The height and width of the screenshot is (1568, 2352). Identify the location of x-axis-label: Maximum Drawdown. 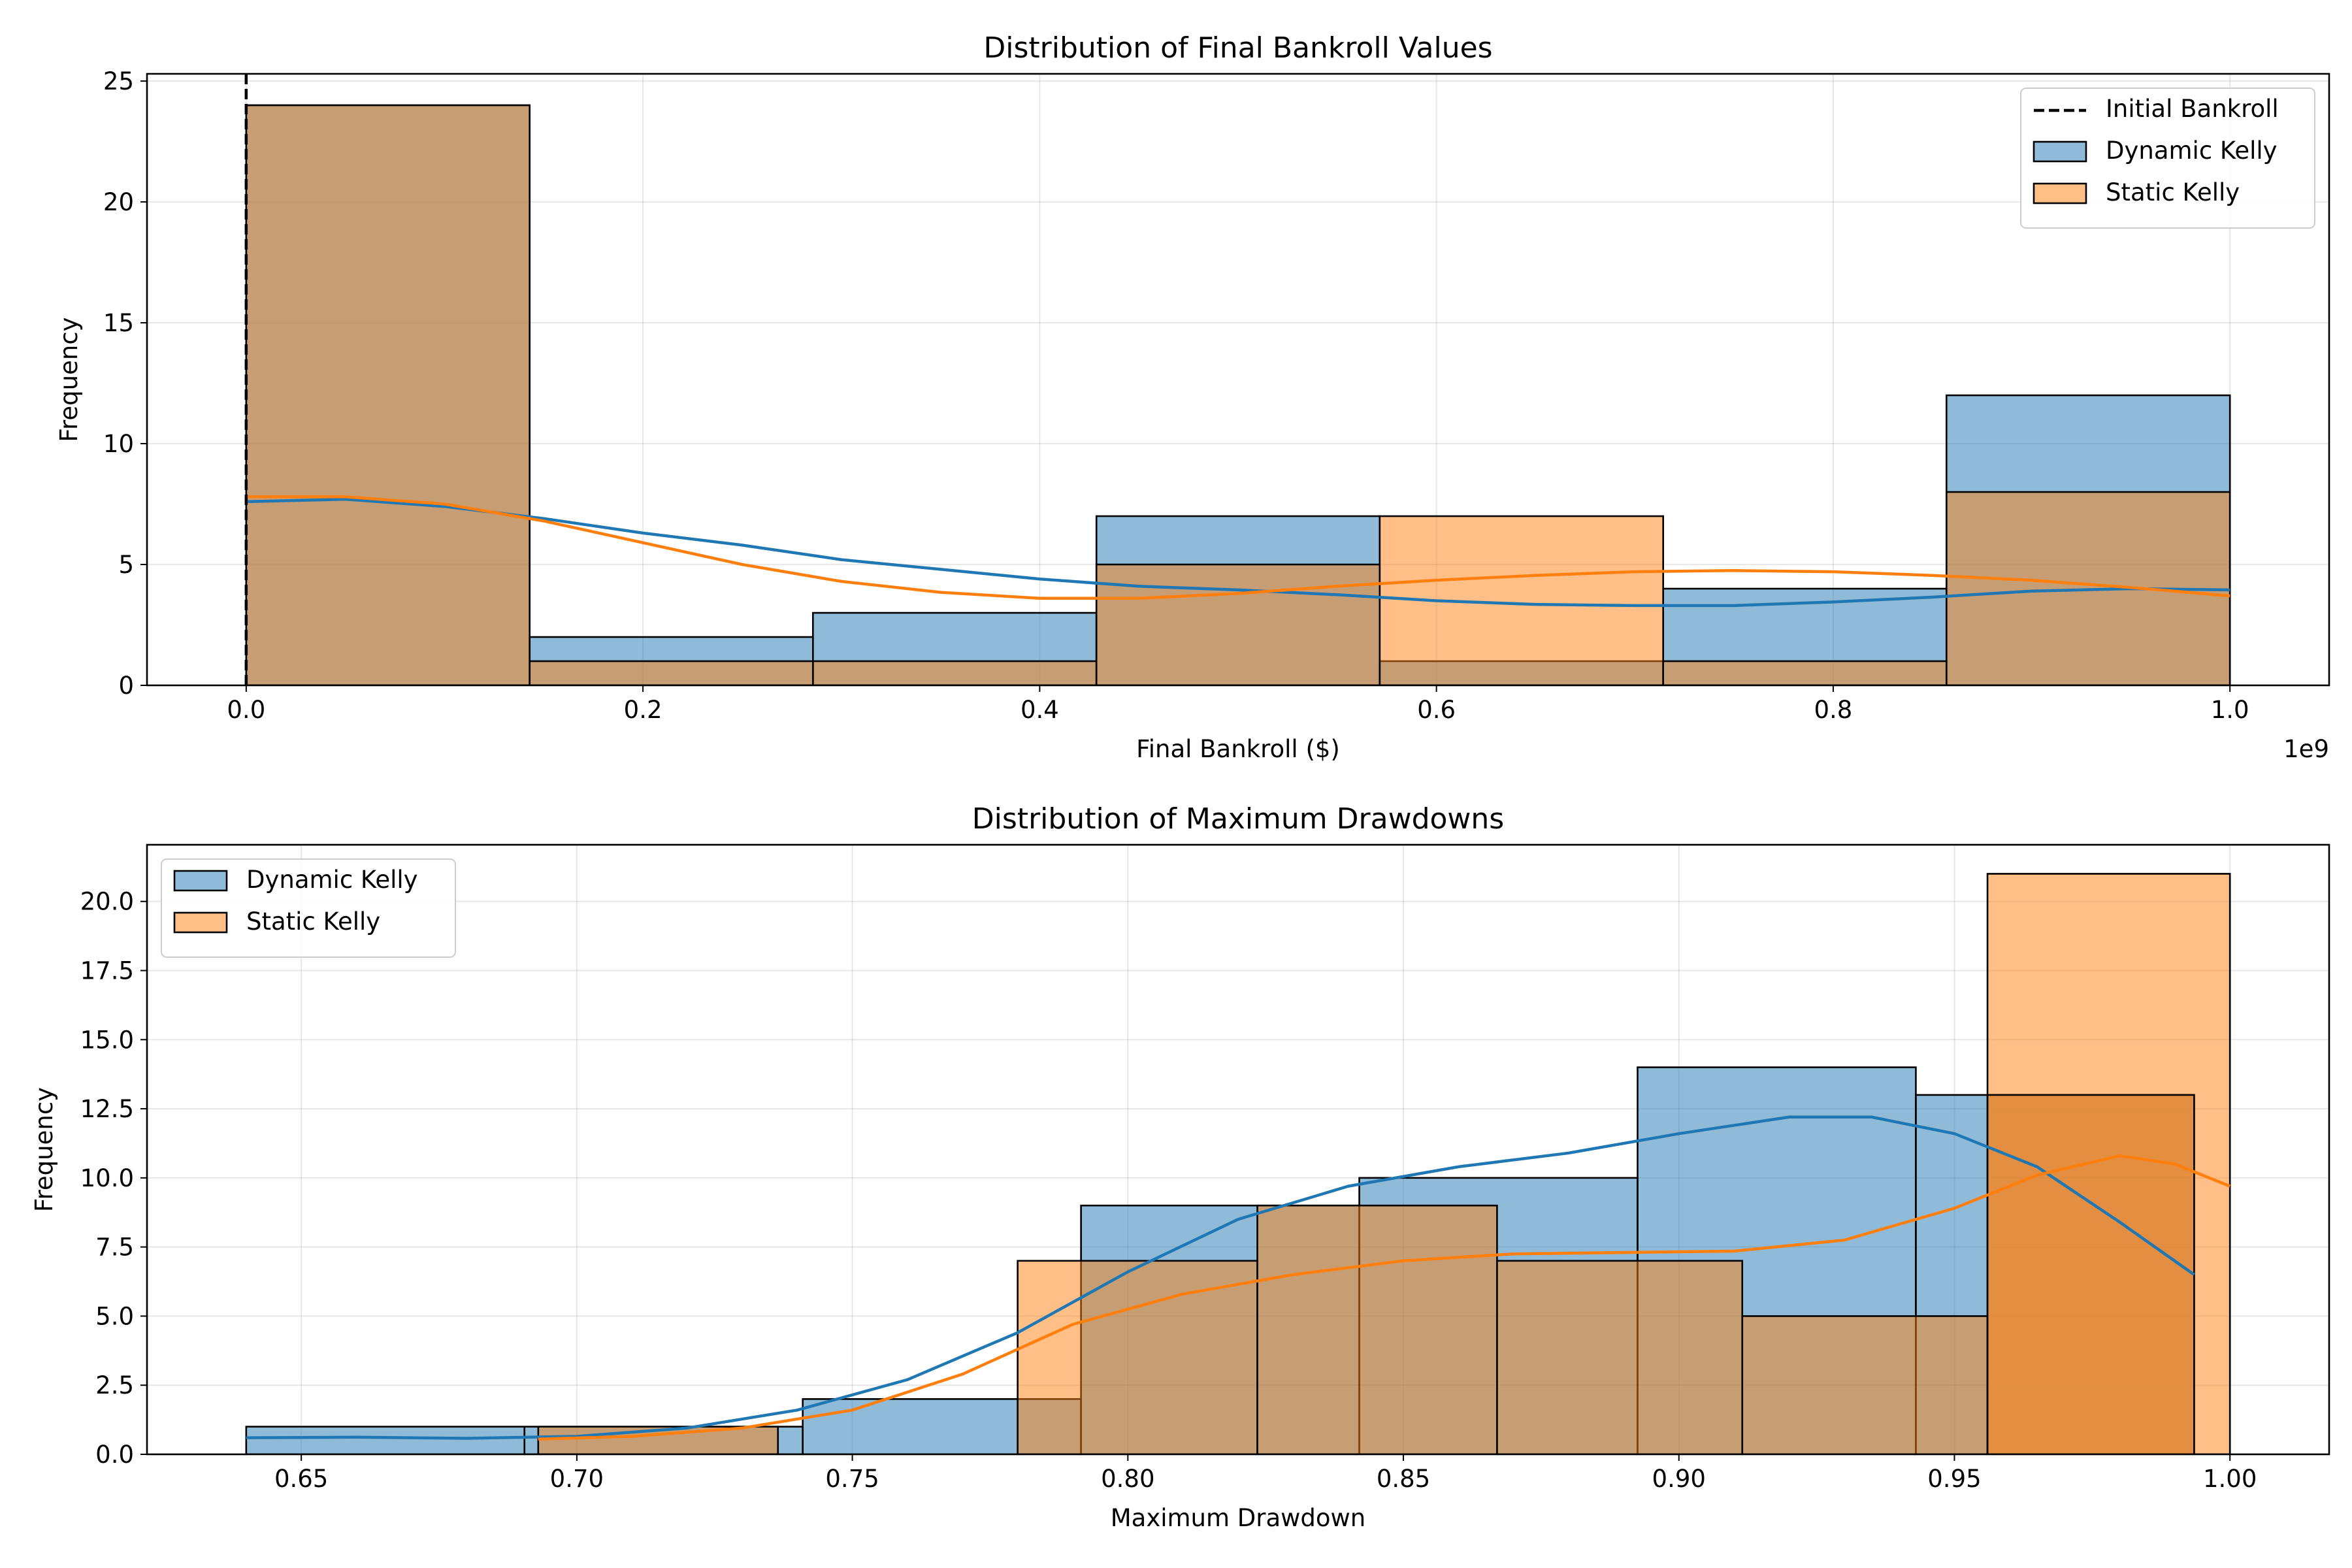
(1238, 1518).